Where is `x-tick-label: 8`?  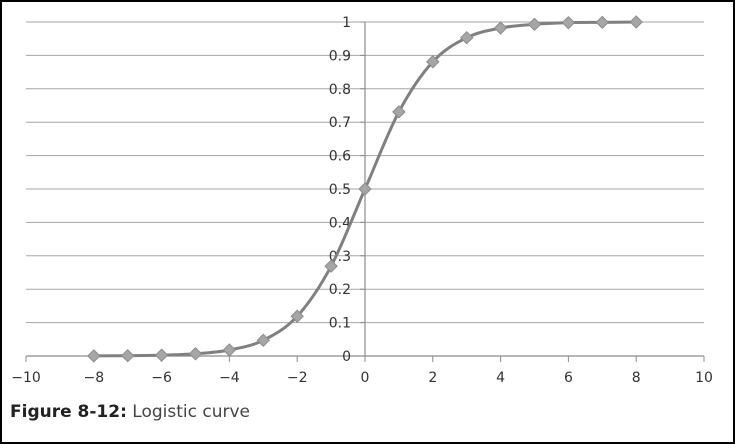 x-tick-label: 8 is located at coordinates (636, 378).